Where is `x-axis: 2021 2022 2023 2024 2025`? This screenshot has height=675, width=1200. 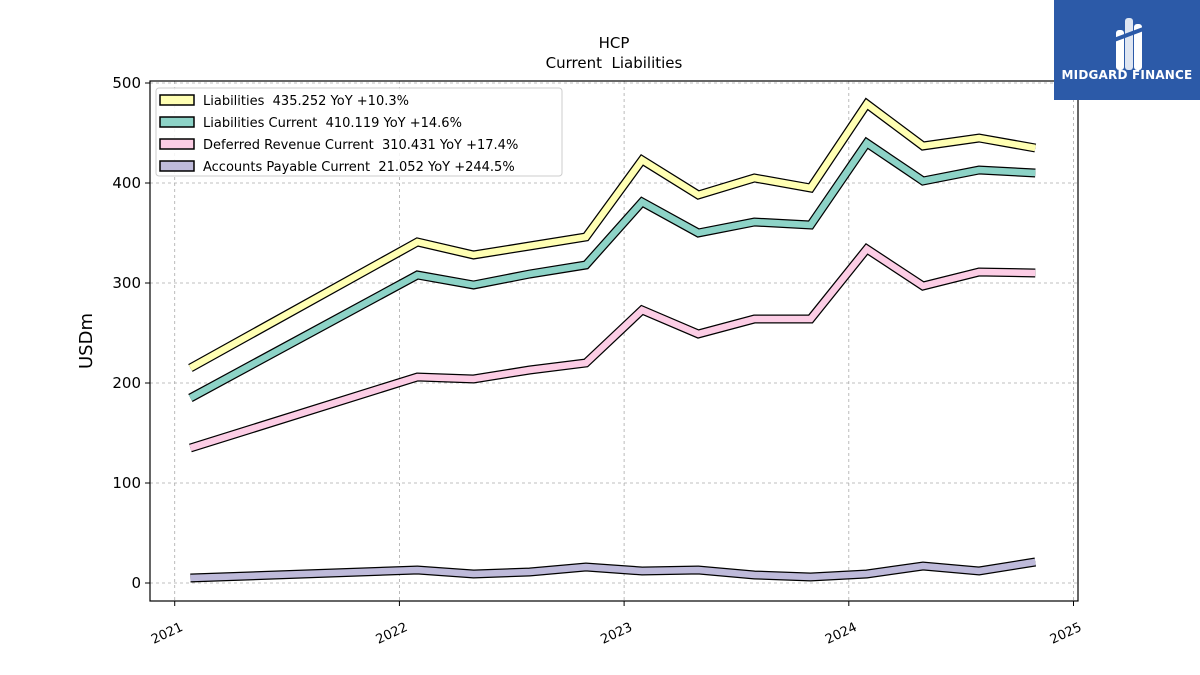
x-axis: 2021 2022 2023 2024 2025 is located at coordinates (616, 624).